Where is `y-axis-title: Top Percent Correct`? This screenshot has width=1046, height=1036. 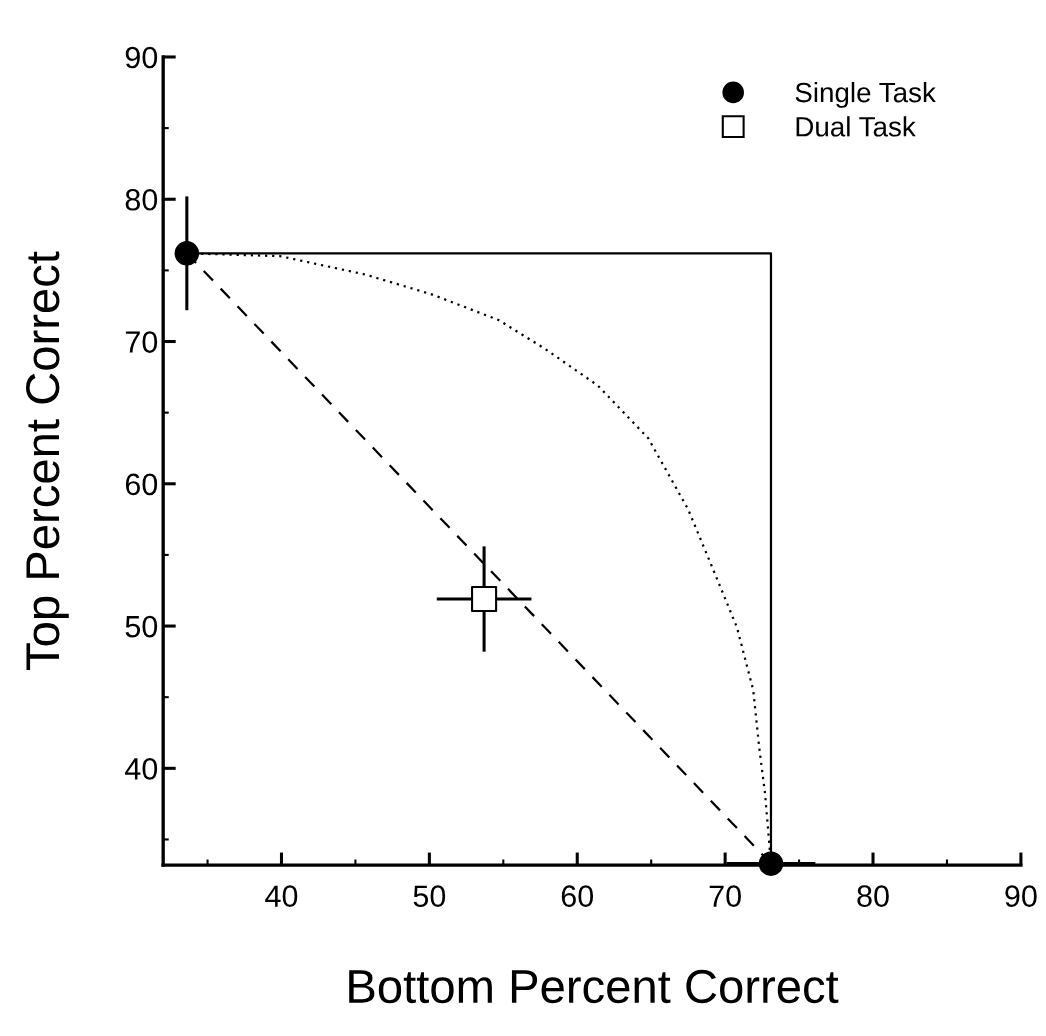 y-axis-title: Top Percent Correct is located at coordinates (47, 460).